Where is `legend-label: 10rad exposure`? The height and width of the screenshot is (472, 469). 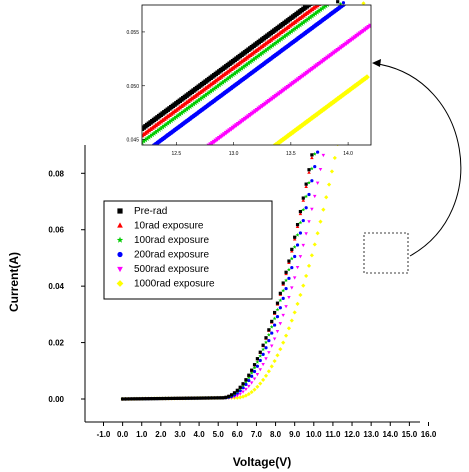 legend-label: 10rad exposure is located at coordinates (169, 226).